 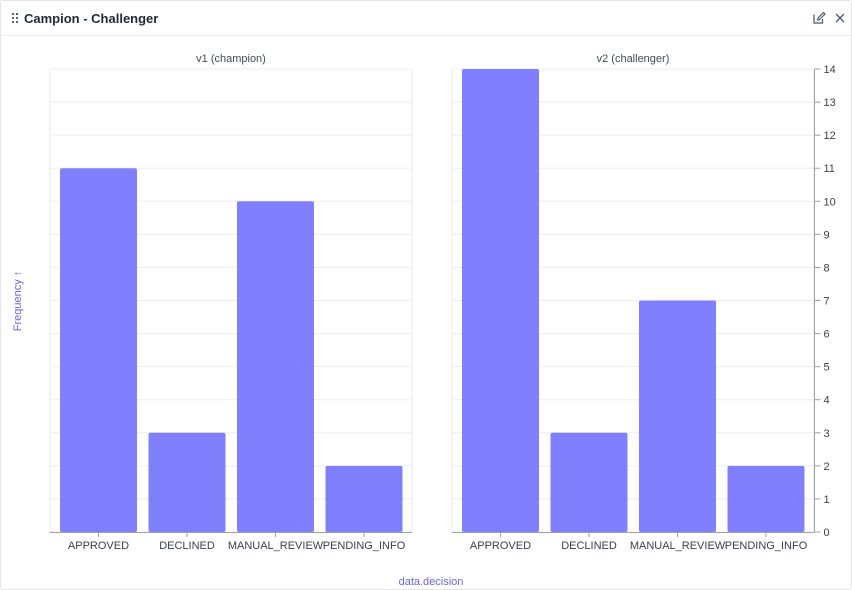 I want to click on x-axis-label: data.decision, so click(x=431, y=582).